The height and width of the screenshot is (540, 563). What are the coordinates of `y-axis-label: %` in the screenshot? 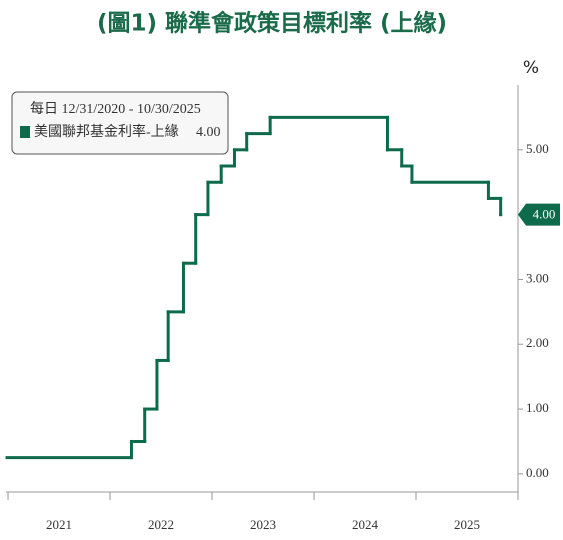 It's located at (531, 68).